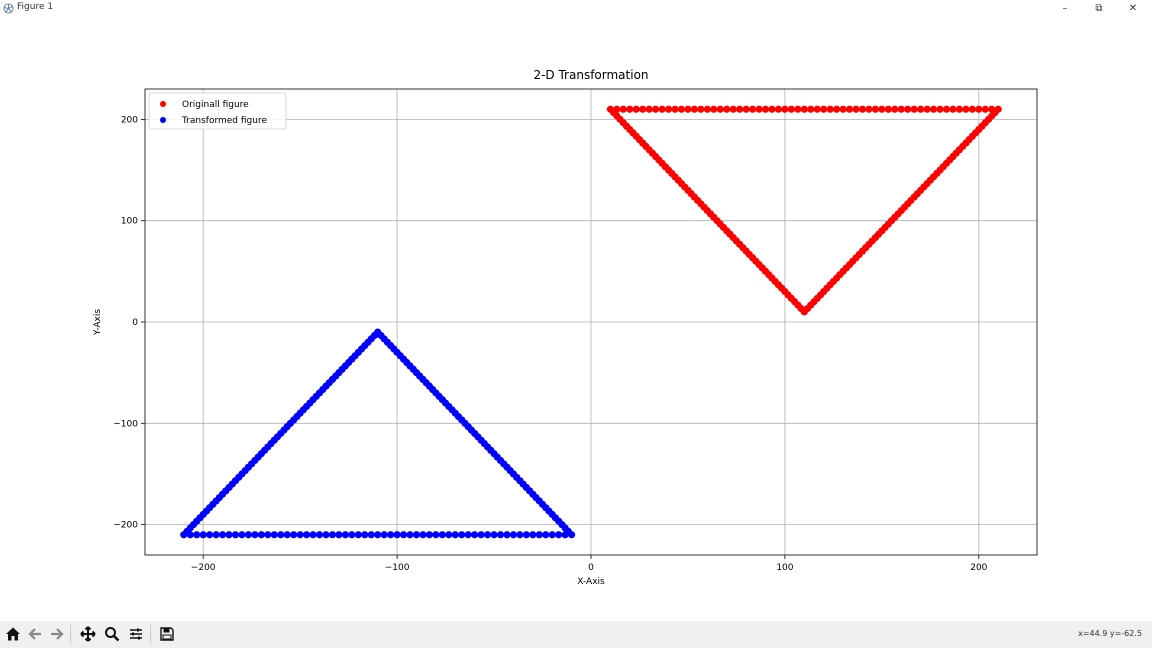  Describe the element at coordinates (125, 424) in the screenshot. I see `y-tick-label: −100` at that location.